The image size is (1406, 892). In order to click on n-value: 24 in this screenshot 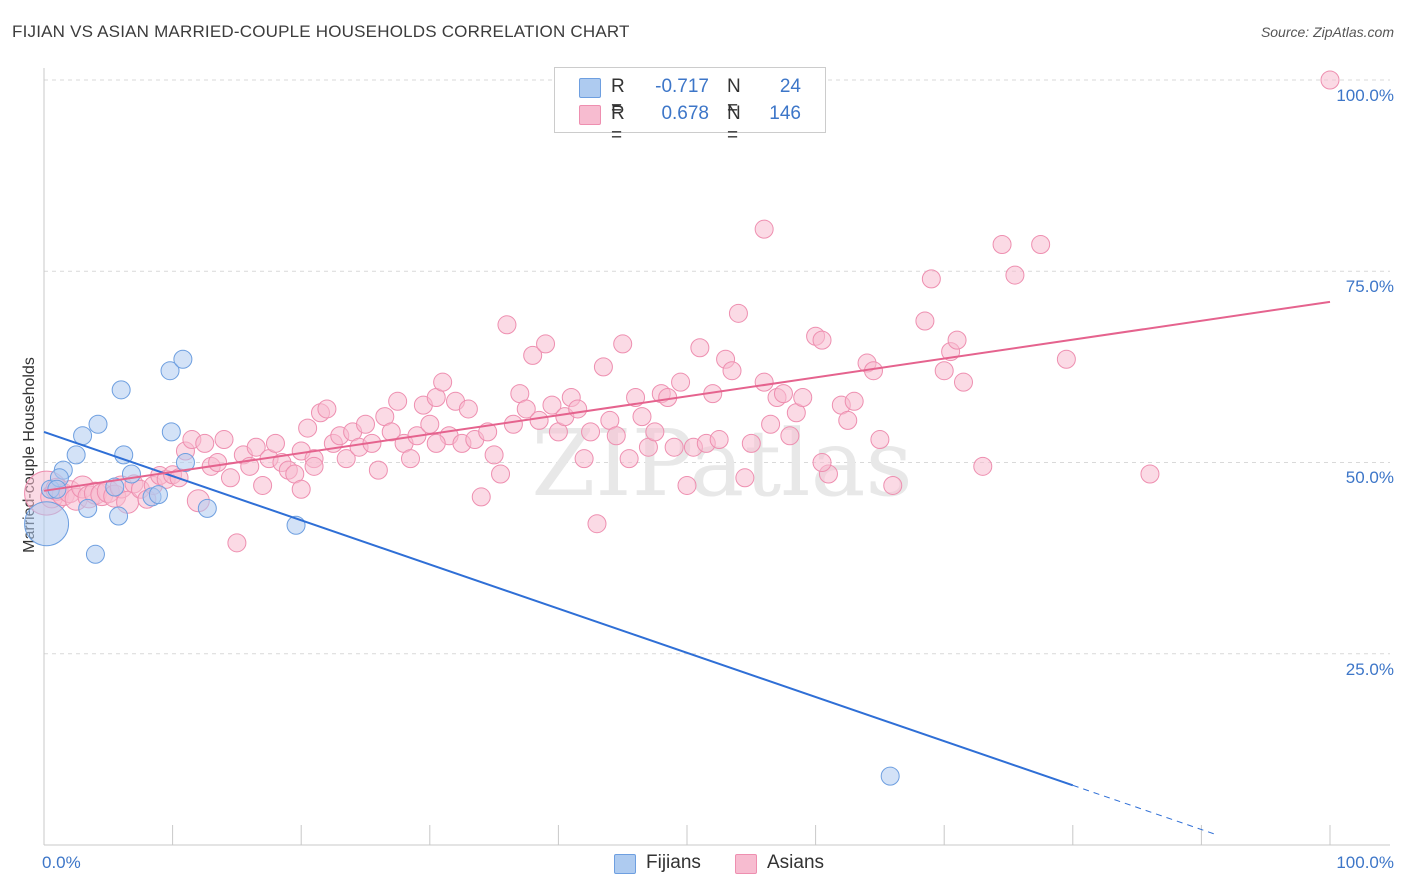, I will do `click(790, 86)`.